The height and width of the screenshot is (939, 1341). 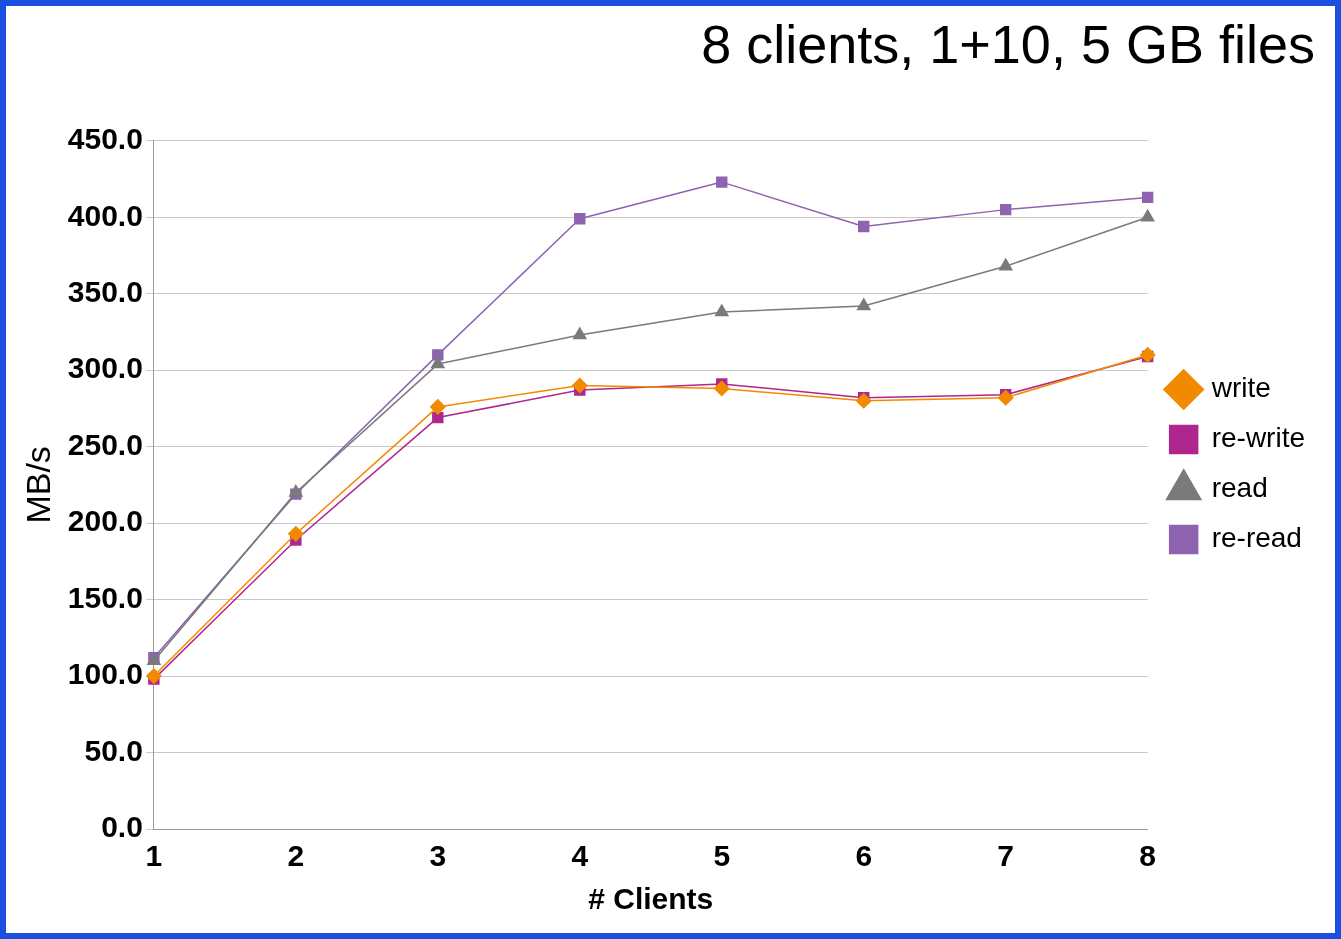 What do you see at coordinates (651, 899) in the screenshot?
I see `x-axis-title: # Clients` at bounding box center [651, 899].